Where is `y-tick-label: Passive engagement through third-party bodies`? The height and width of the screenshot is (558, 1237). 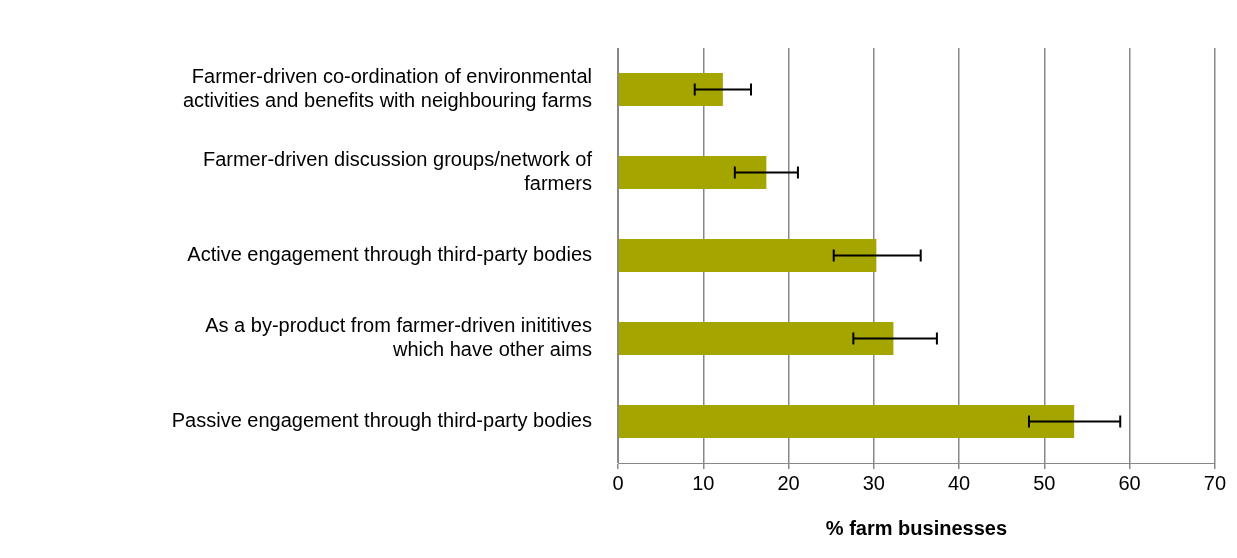
y-tick-label: Passive engagement through third-party bodies is located at coordinates (381, 420).